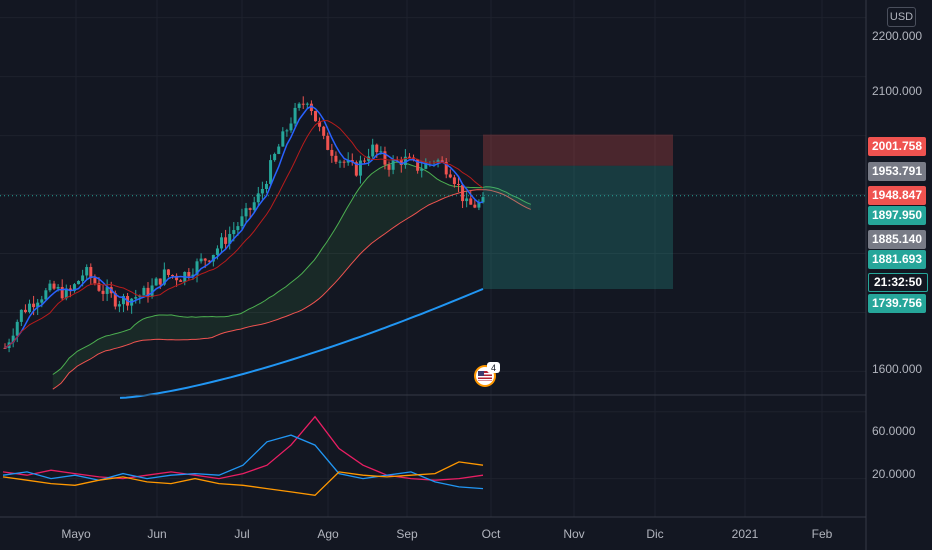 Image resolution: width=932 pixels, height=550 pixels. I want to click on currency-label: USD, so click(901, 17).